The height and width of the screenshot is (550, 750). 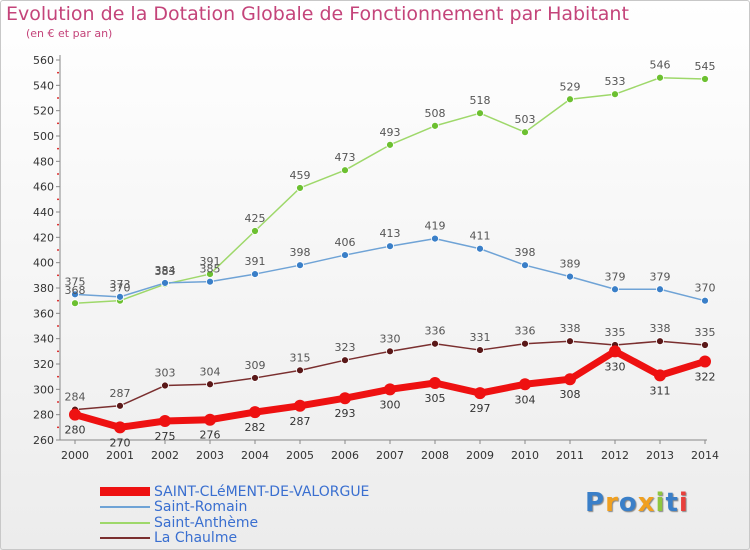 I want to click on legend-label-saint-romain: Saint-Romain, so click(x=201, y=507).